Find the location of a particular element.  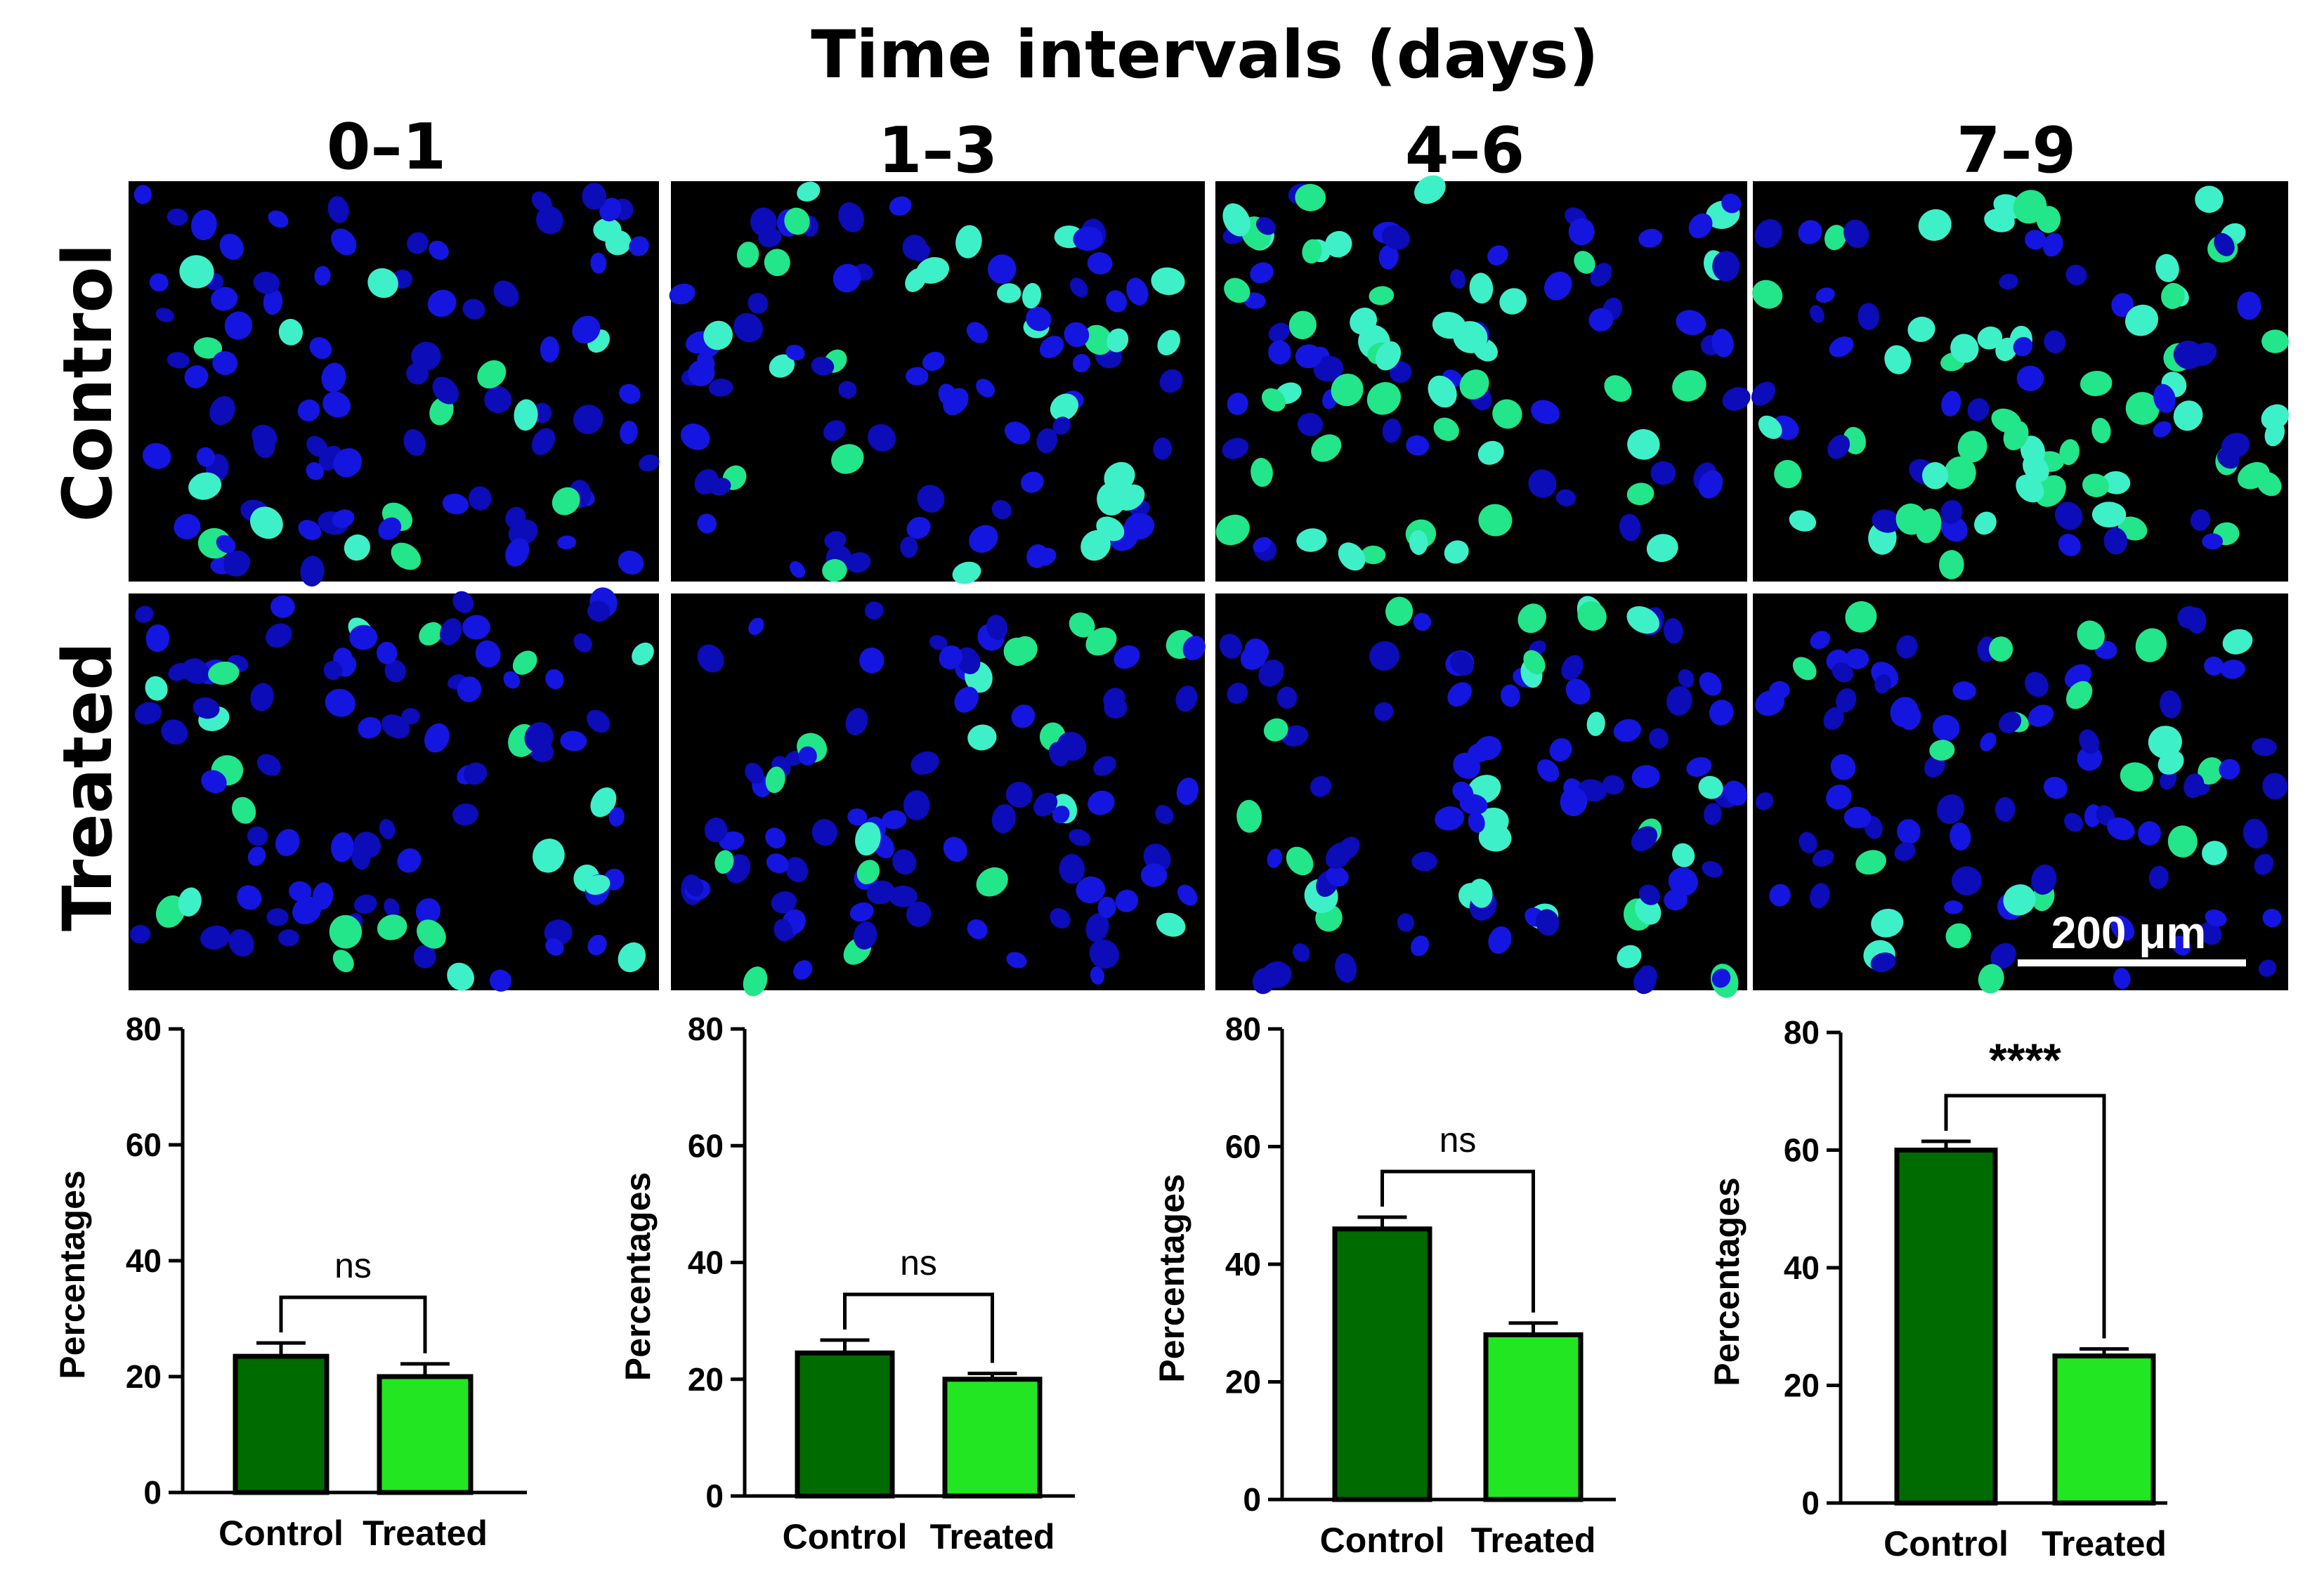

interval-heading-2: 4–6 is located at coordinates (1465, 151).